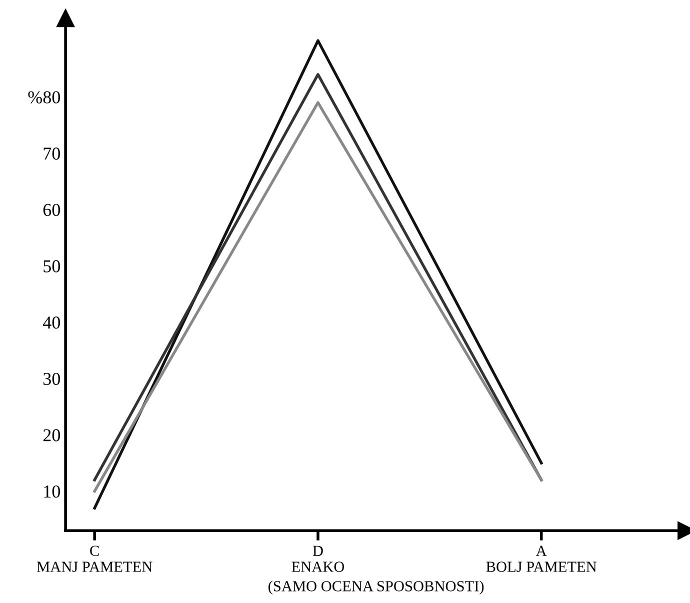  What do you see at coordinates (44, 97) in the screenshot?
I see `y-tick-label: %80` at bounding box center [44, 97].